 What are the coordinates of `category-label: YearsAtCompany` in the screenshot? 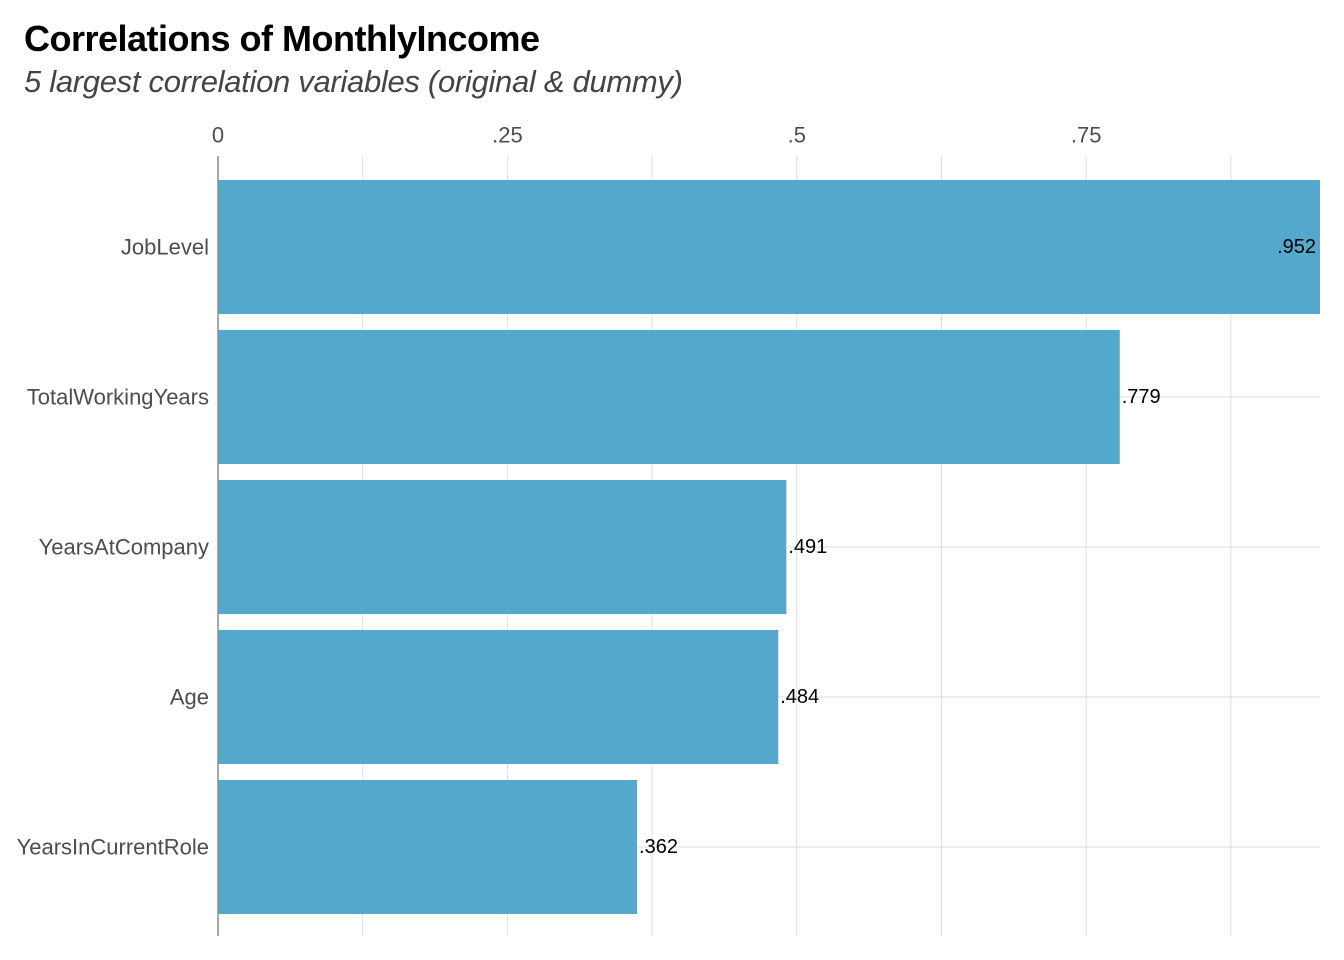 It's located at (124, 547).